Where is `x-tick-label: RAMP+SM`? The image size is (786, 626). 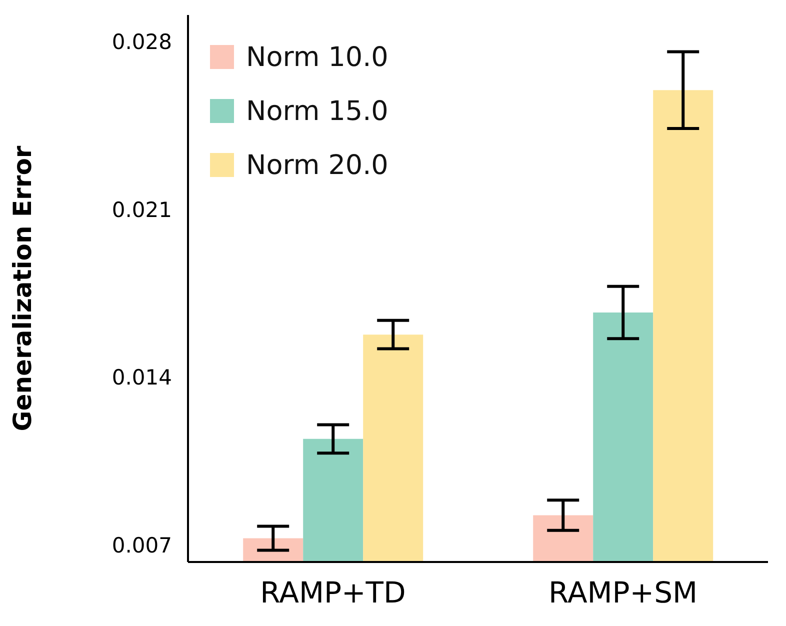 x-tick-label: RAMP+SM is located at coordinates (623, 593).